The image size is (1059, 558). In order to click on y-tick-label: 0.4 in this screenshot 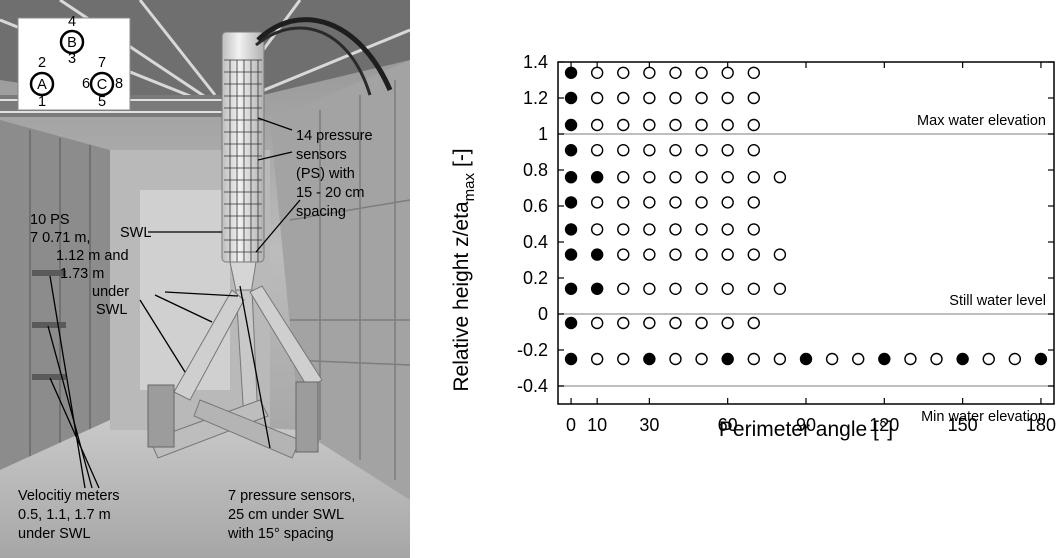, I will do `click(535, 242)`.